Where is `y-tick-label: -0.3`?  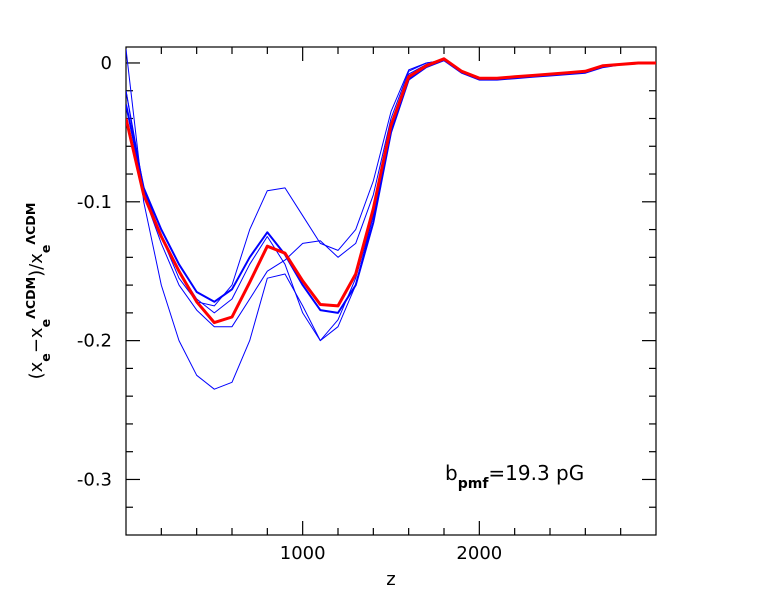
y-tick-label: -0.3 is located at coordinates (94, 479).